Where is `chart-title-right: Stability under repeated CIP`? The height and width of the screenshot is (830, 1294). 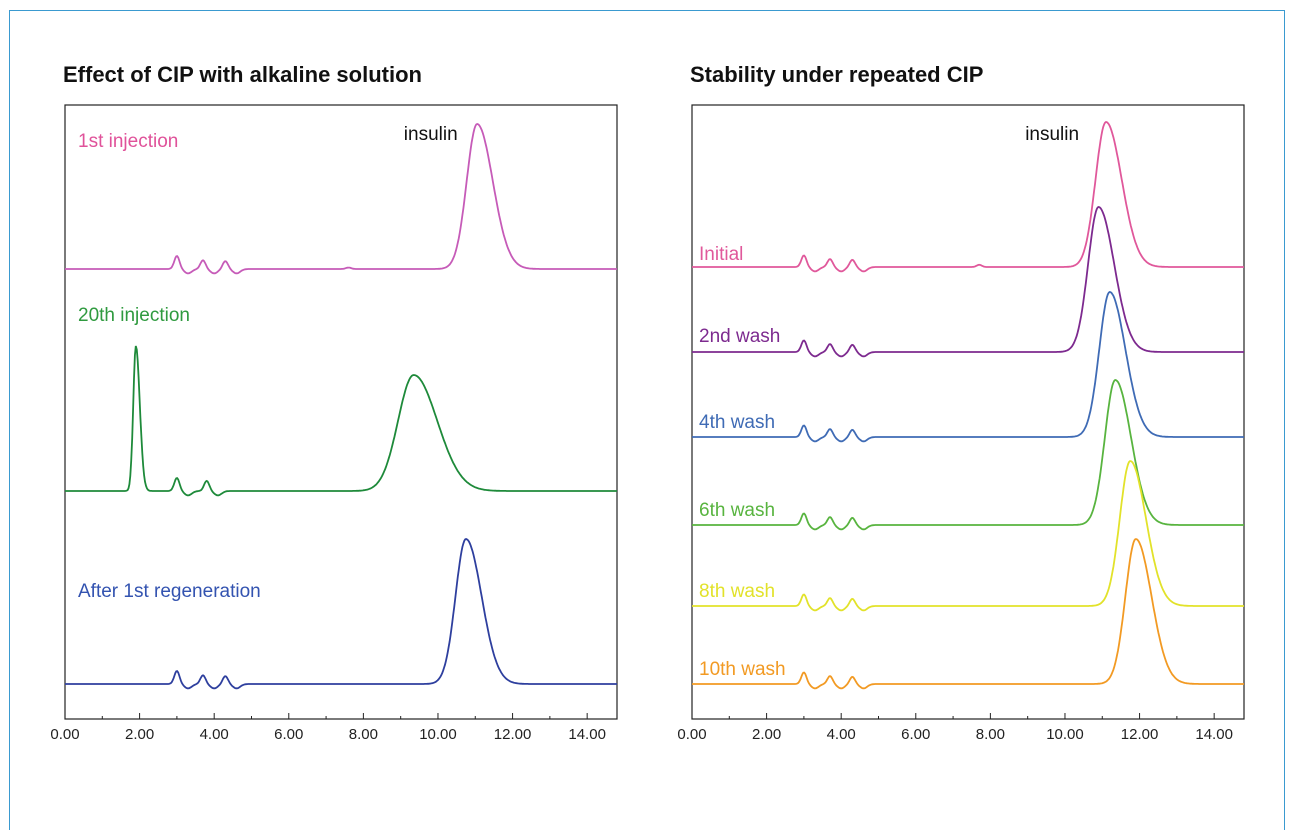
chart-title-right: Stability under repeated CIP is located at coordinates (837, 74).